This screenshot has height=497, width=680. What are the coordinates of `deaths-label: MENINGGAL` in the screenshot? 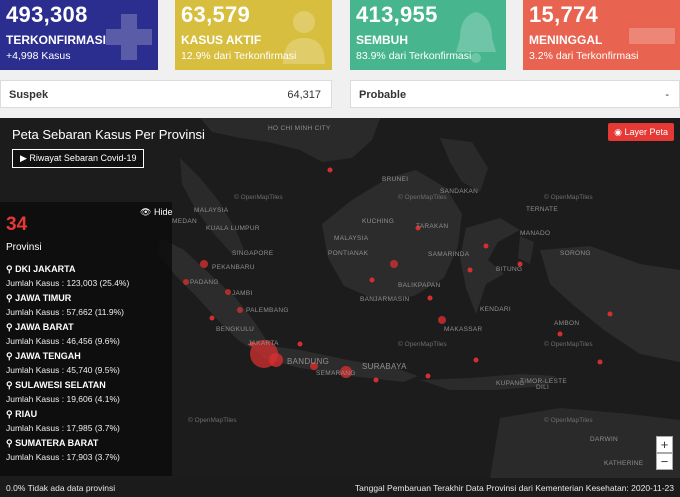 It's located at (566, 40).